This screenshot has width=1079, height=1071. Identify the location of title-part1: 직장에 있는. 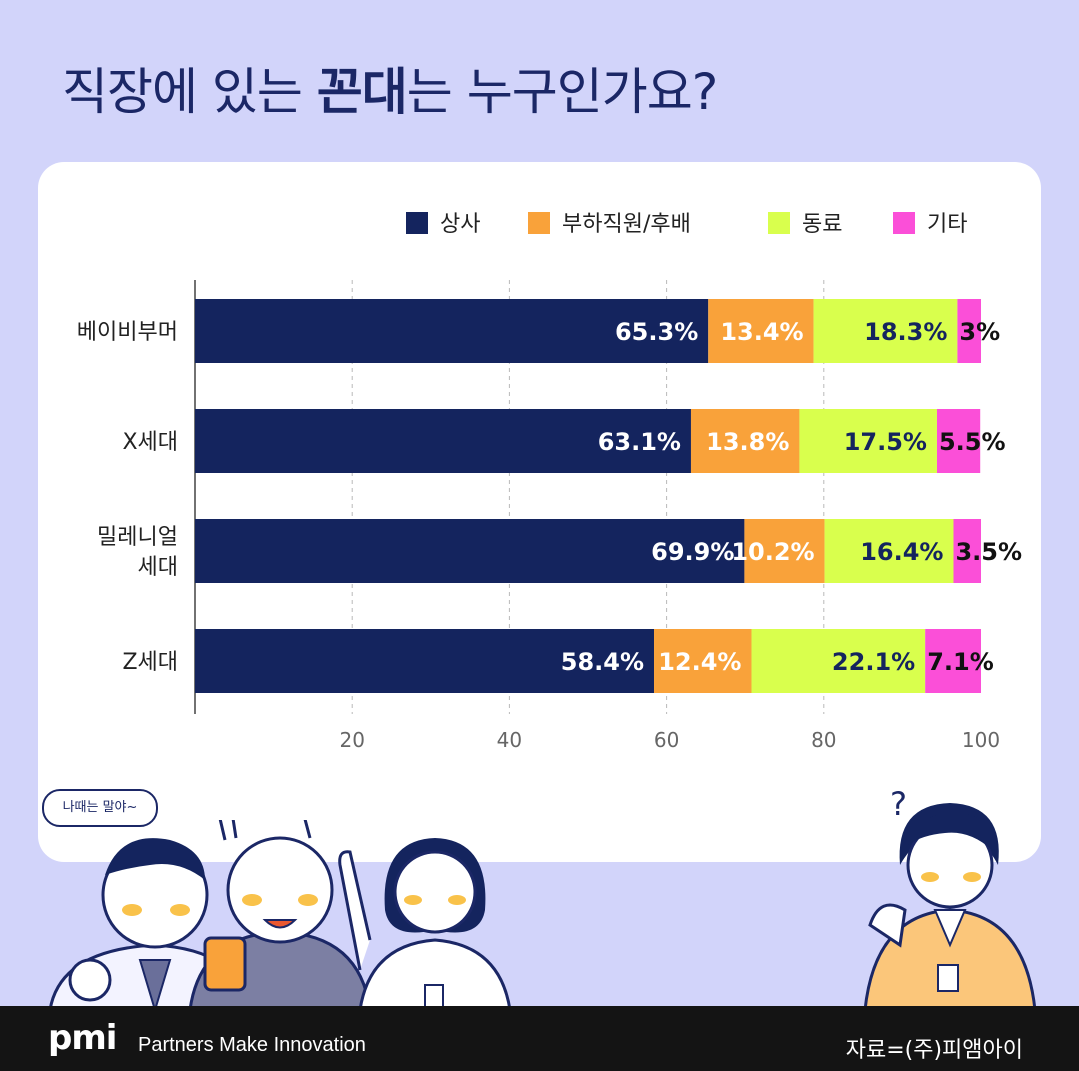
(189, 92).